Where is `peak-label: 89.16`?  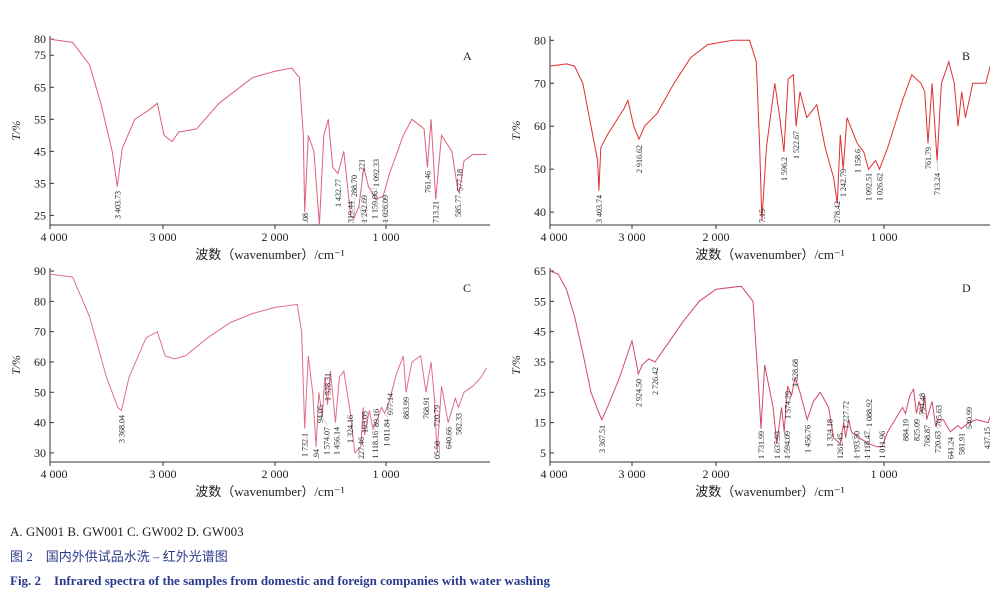 peak-label: 89.16 is located at coordinates (376, 418).